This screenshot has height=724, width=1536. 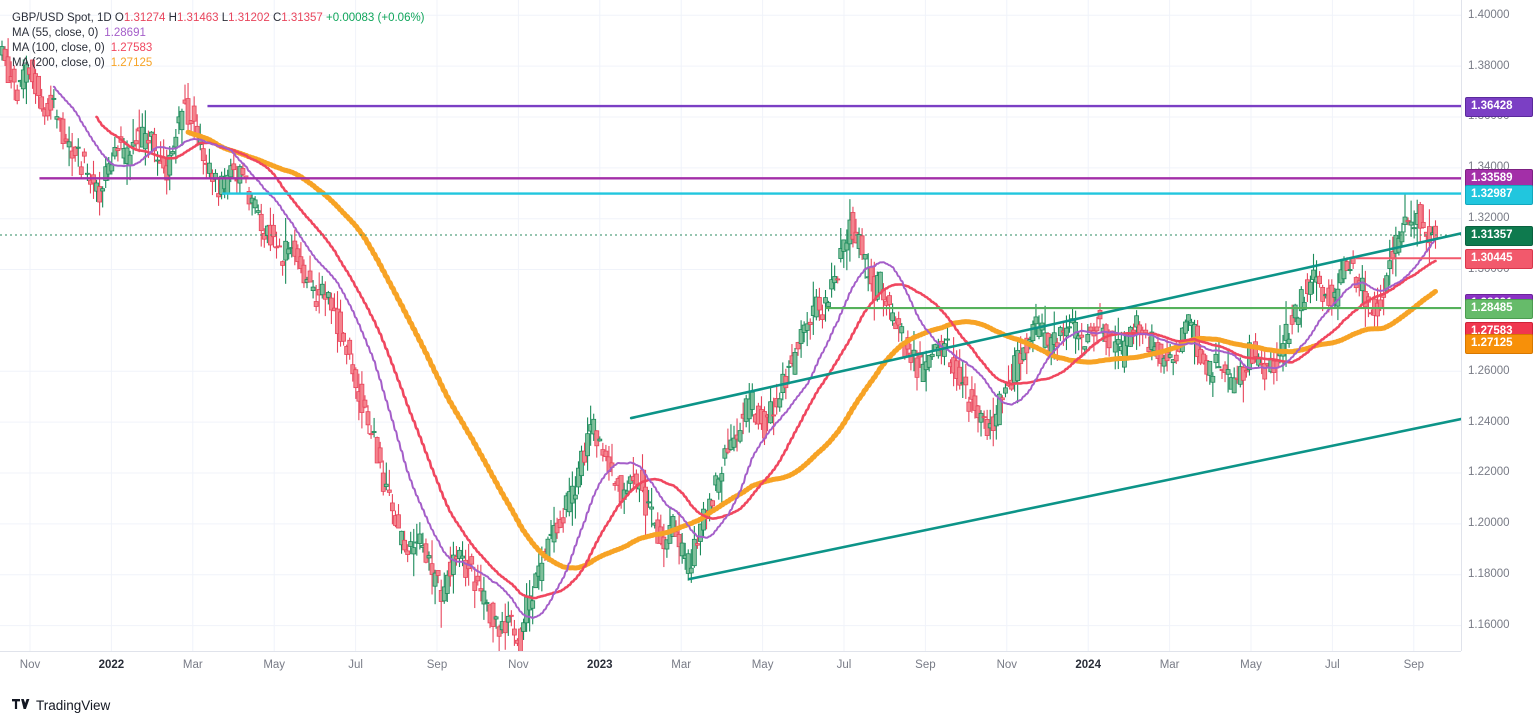 I want to click on tradingview-branding: TradingView, so click(x=61, y=705).